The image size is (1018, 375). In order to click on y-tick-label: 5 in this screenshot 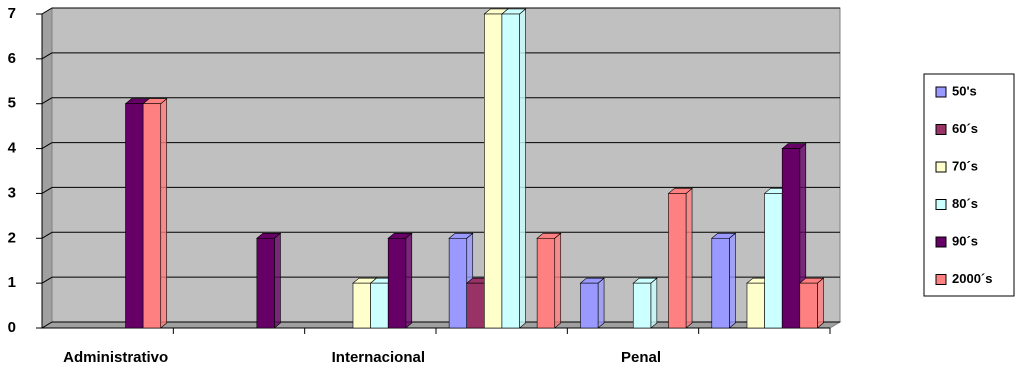, I will do `click(12, 103)`.